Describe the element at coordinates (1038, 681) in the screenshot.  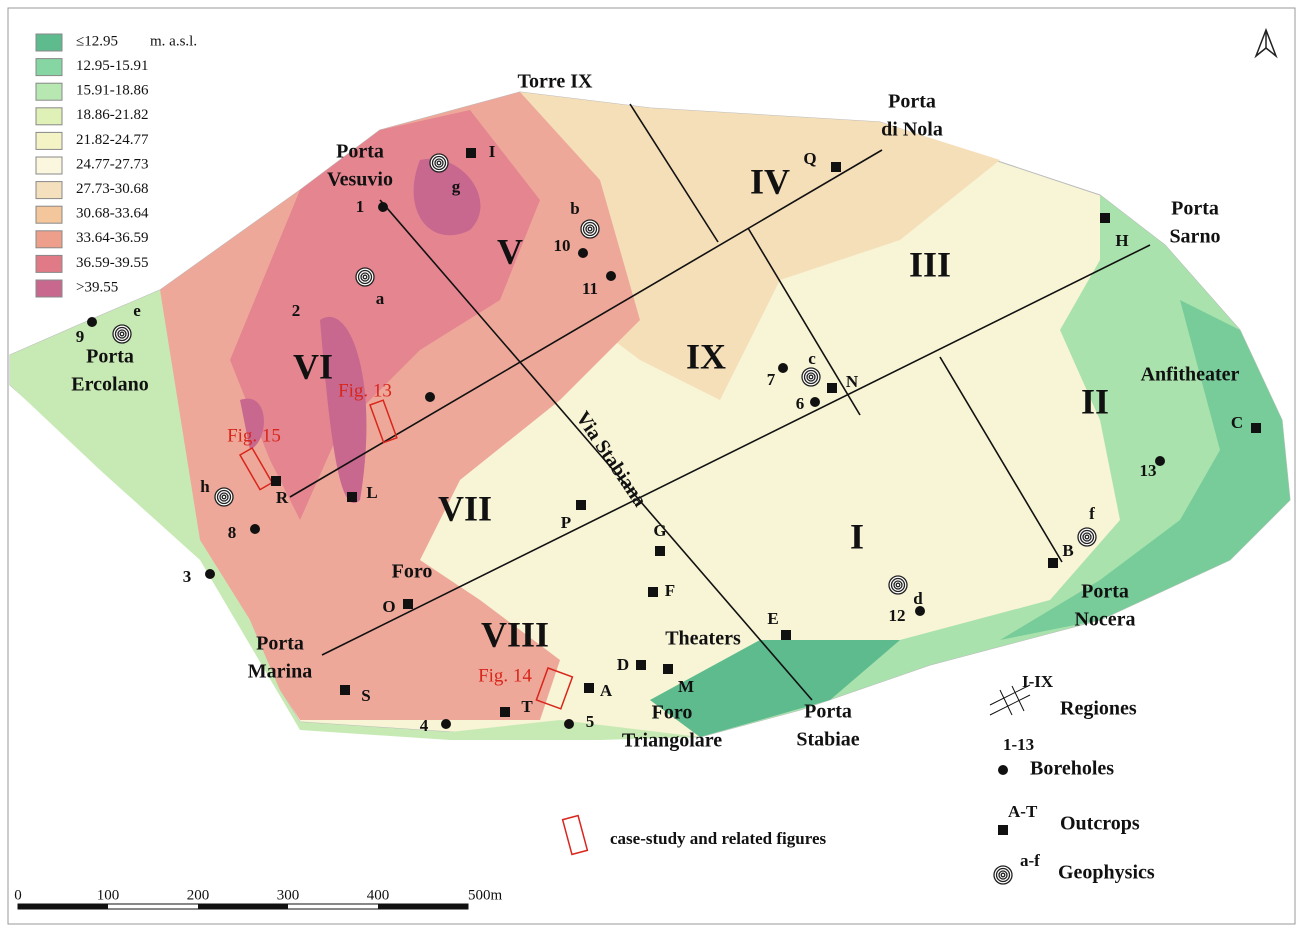
I see `key-range: I-IX` at that location.